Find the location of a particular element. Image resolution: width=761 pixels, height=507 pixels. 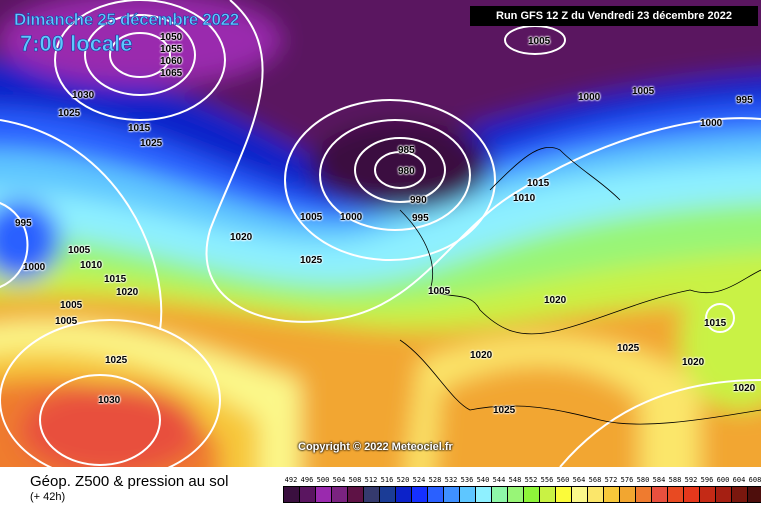

legend-entry: 528 is located at coordinates (435, 489).